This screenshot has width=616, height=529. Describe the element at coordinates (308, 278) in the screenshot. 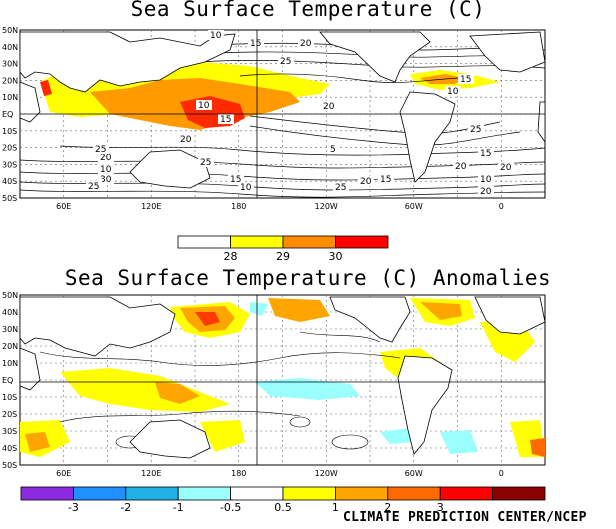

I see `sst-anomaly-map-title: Sea Surface Temperature (C) Anomalies` at that location.